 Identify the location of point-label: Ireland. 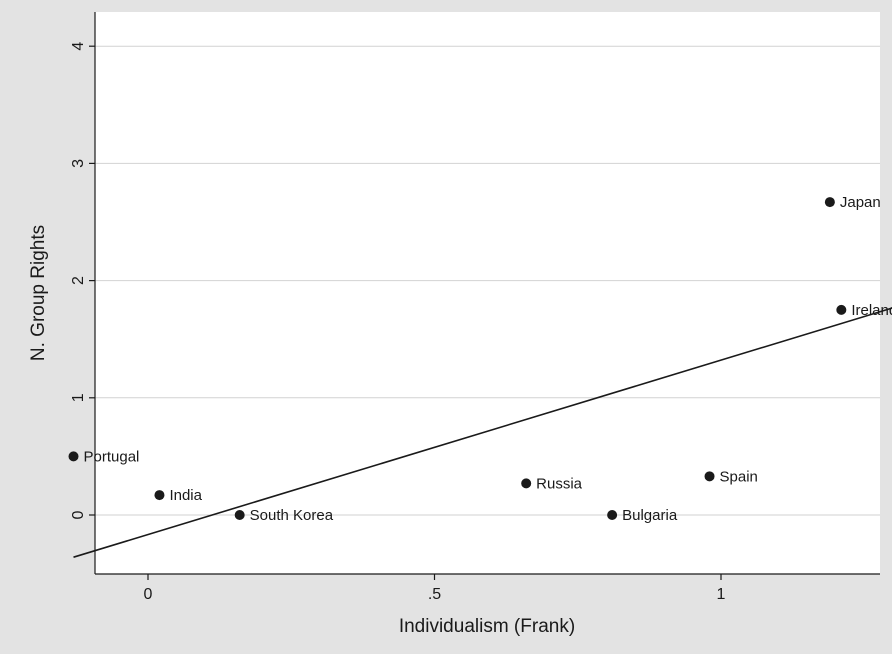
(871, 310).